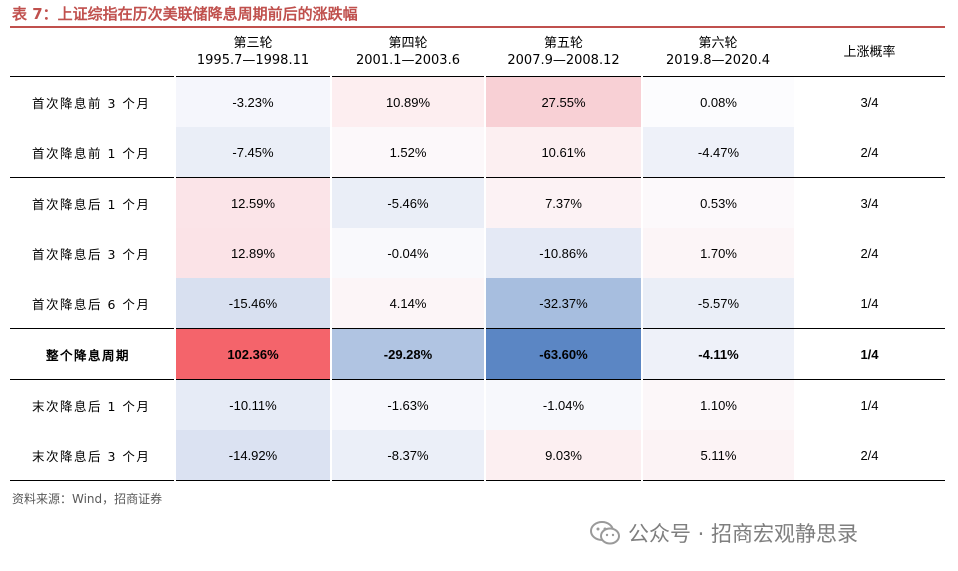 This screenshot has height=571, width=958. What do you see at coordinates (185, 14) in the screenshot?
I see `table-title: 表 7：上证综指在历次美联储降息周期前后的涨跌幅` at bounding box center [185, 14].